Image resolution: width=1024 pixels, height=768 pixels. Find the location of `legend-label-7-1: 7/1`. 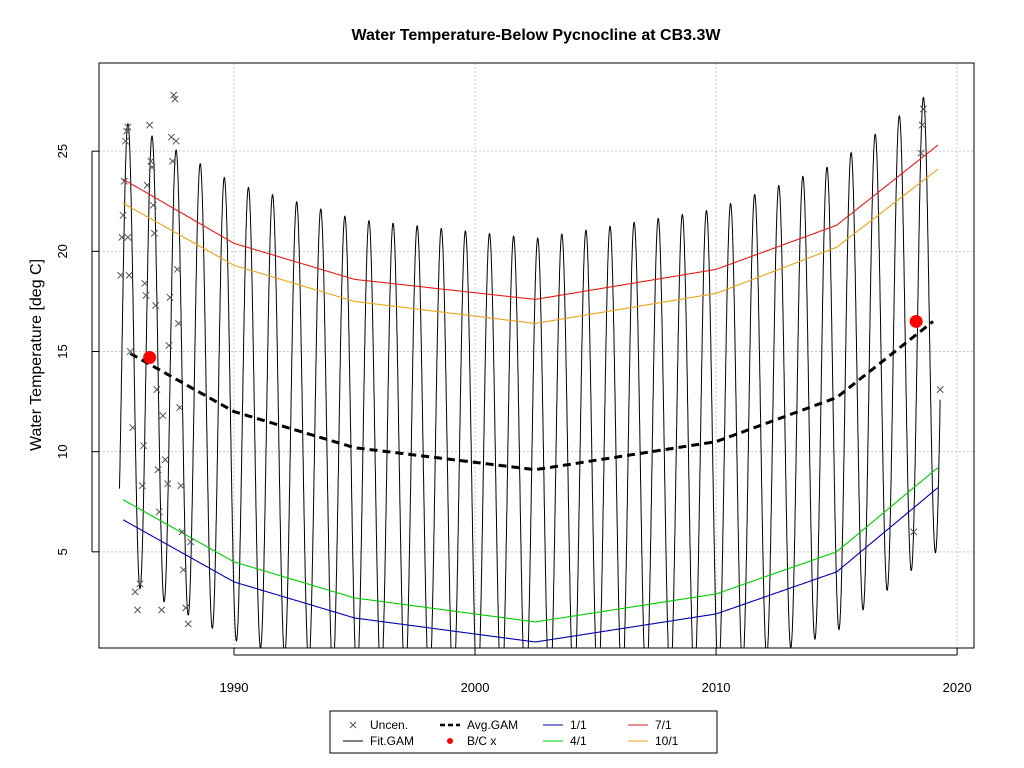

legend-label-7-1: 7/1 is located at coordinates (663, 725).